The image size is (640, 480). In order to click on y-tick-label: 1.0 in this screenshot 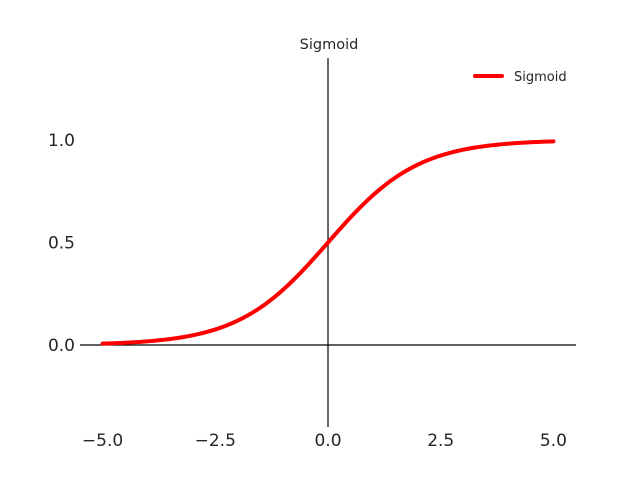, I will do `click(61, 141)`.